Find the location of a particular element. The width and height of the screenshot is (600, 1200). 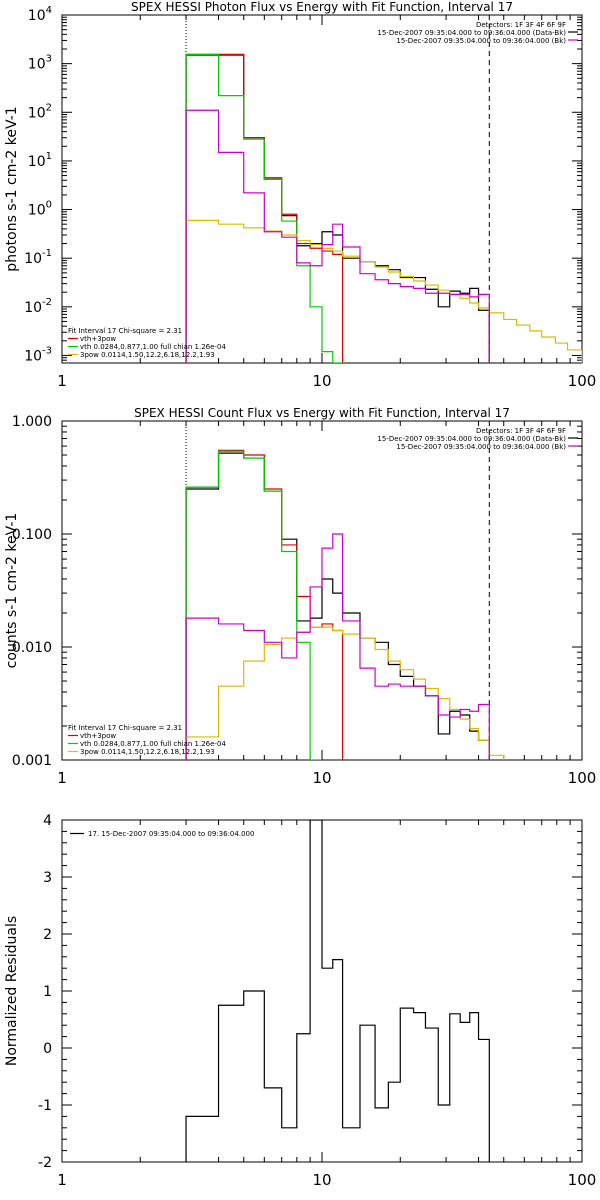

y-tick-label: 10⁻¹ is located at coordinates (38, 257).